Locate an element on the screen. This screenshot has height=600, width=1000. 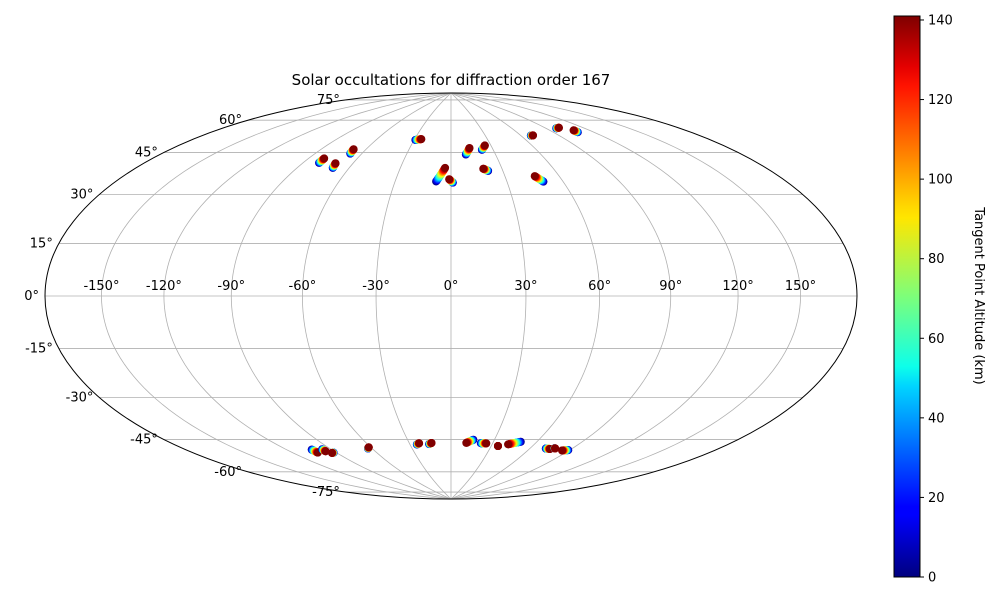
colorbar-label: Tangent Point Altitude (km) is located at coordinates (978, 295).